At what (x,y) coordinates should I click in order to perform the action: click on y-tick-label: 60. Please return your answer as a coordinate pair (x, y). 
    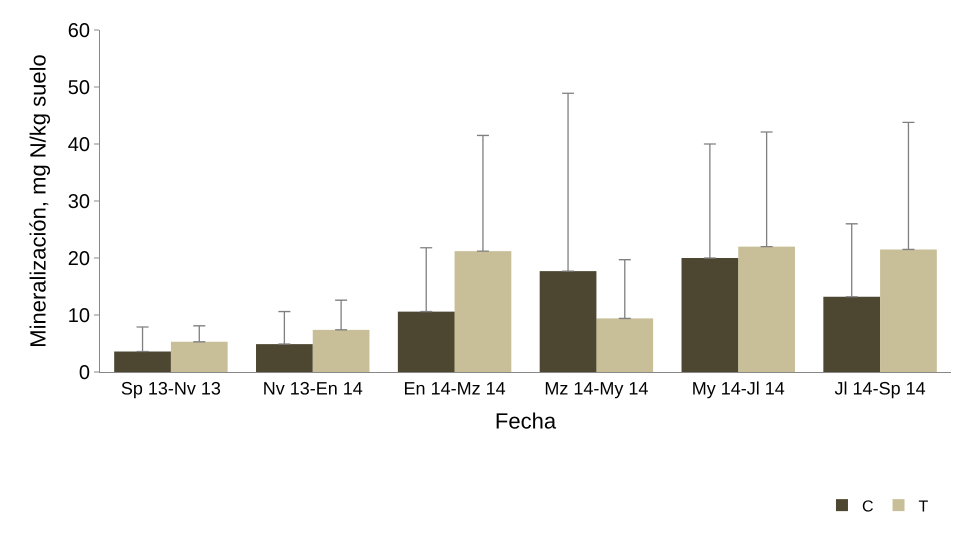
    Looking at the image, I should click on (79, 31).